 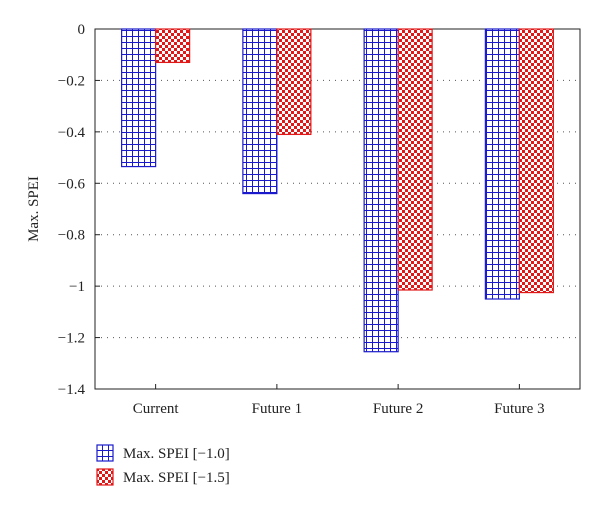 I want to click on legend-label: Max. SPEI [−1.5], so click(x=176, y=478).